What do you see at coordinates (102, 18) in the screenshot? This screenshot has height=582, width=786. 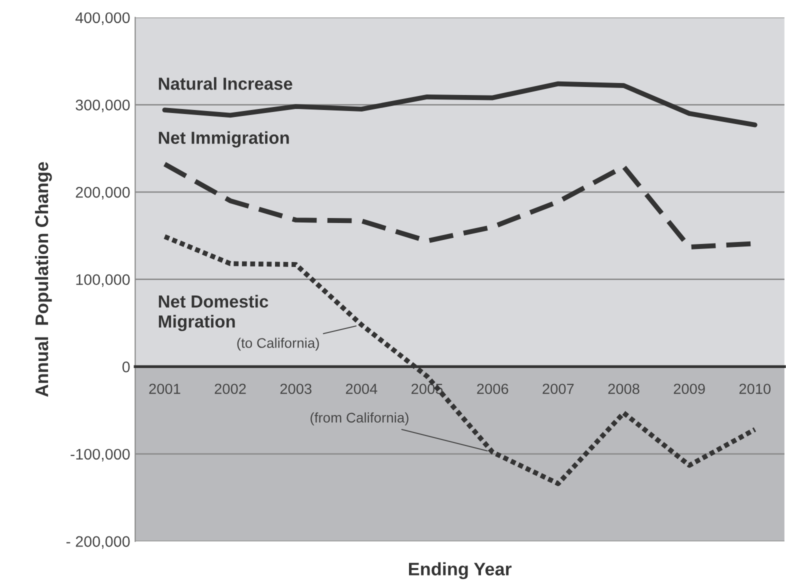 I see `y-tick-label: 400,000` at bounding box center [102, 18].